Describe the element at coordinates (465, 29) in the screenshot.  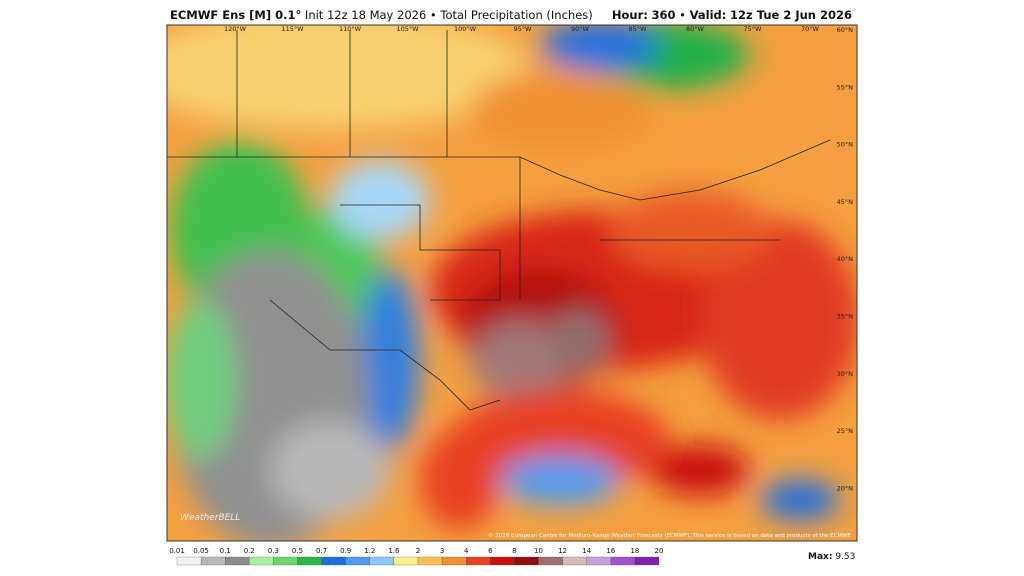
I see `longitude-label: 100°W` at that location.